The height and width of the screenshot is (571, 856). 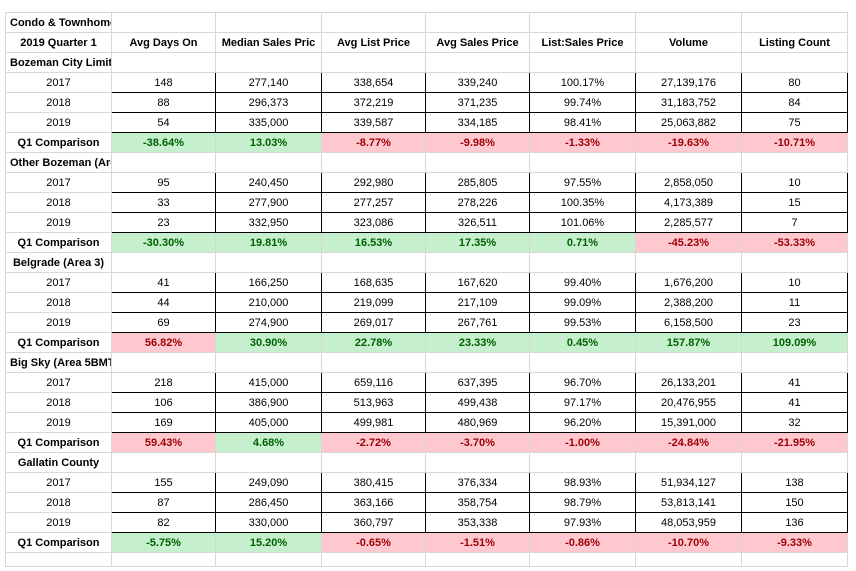 I want to click on list-sales-price-cell: 97.55%, so click(x=582, y=182).